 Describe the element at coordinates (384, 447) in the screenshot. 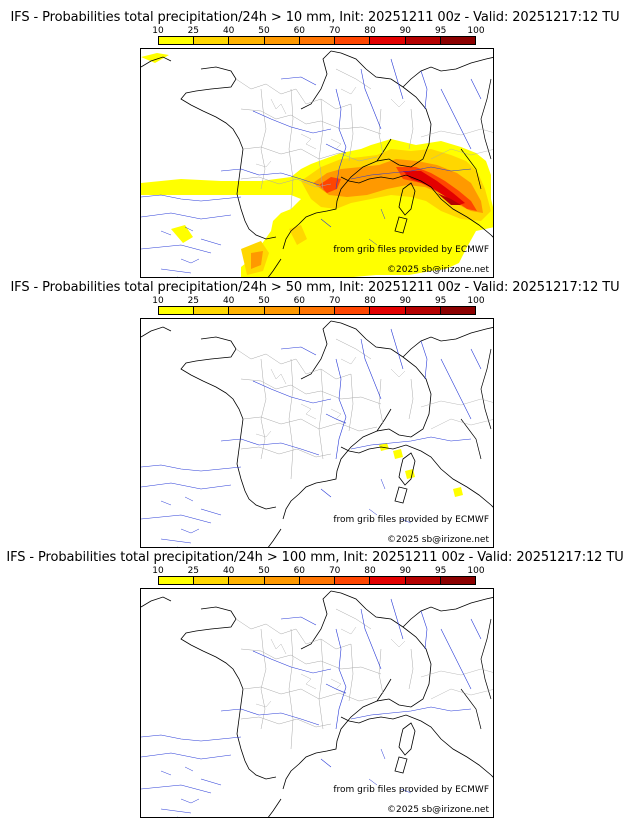

I see `prob-area-yellow` at that location.